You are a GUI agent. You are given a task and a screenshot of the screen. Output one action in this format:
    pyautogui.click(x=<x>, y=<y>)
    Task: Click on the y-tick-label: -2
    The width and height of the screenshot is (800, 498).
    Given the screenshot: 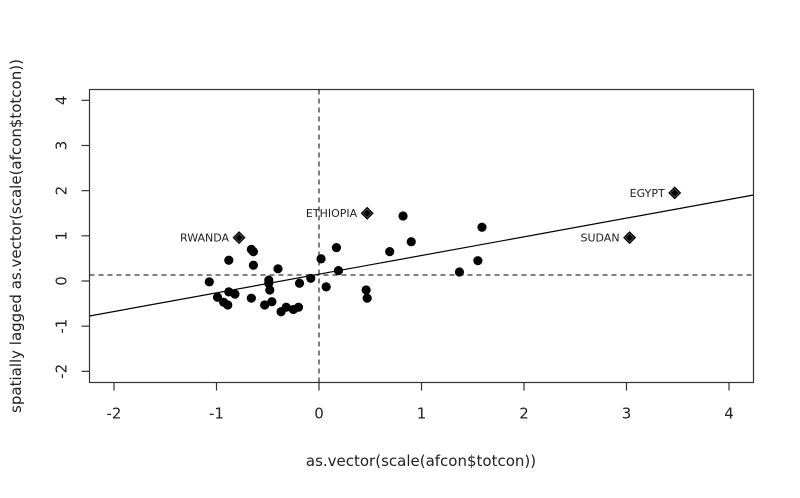 What is the action you would take?
    pyautogui.click(x=62, y=371)
    